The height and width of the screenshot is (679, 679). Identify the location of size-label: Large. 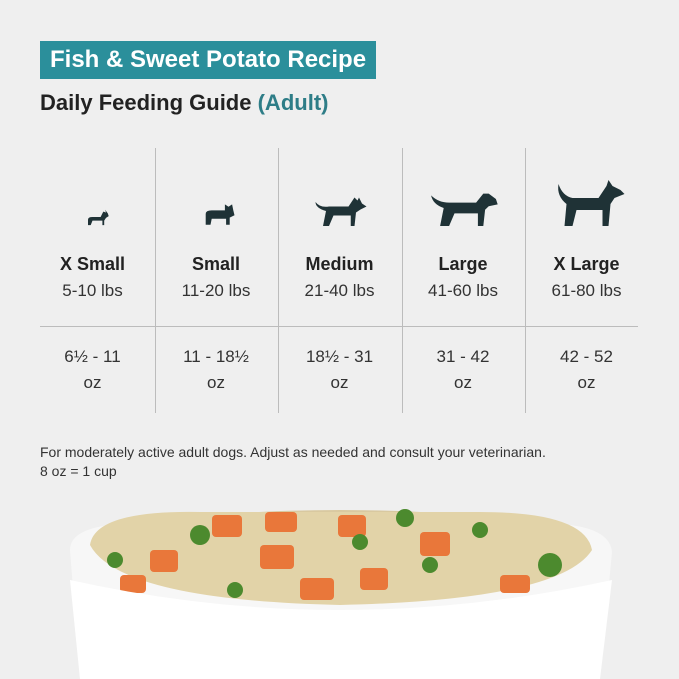
(463, 264).